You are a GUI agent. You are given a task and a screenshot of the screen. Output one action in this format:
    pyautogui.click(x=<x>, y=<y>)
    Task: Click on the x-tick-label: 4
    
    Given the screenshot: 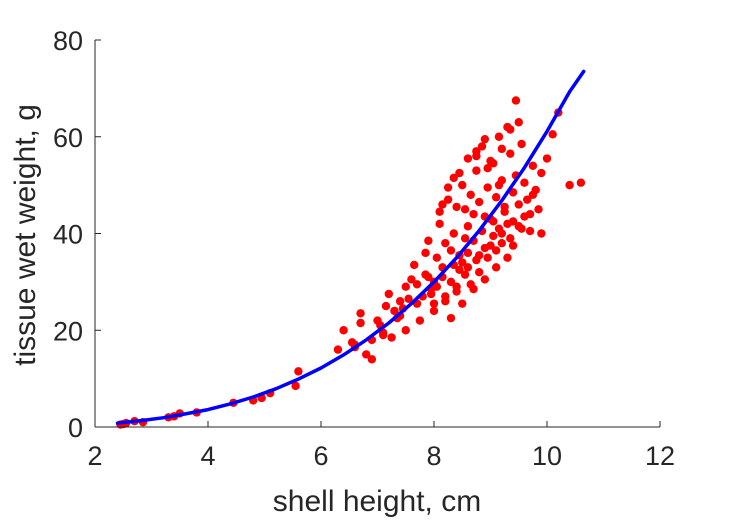 What is the action you would take?
    pyautogui.click(x=207, y=456)
    